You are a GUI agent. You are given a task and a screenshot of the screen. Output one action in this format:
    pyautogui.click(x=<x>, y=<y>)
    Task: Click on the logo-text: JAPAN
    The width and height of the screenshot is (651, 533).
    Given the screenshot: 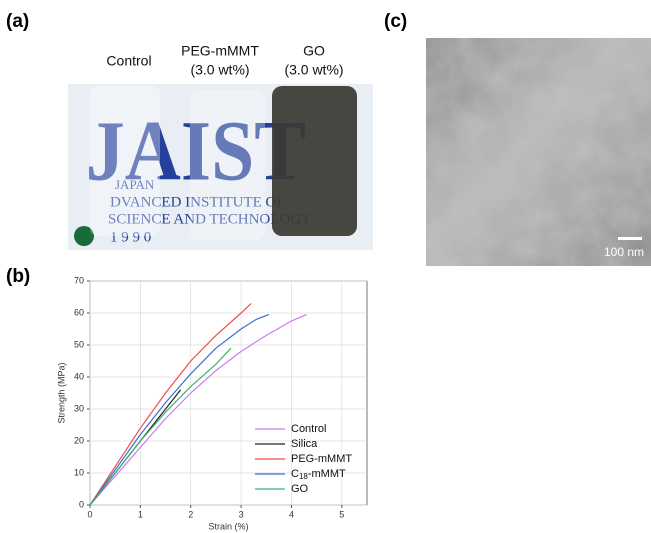 What is the action you would take?
    pyautogui.click(x=135, y=184)
    